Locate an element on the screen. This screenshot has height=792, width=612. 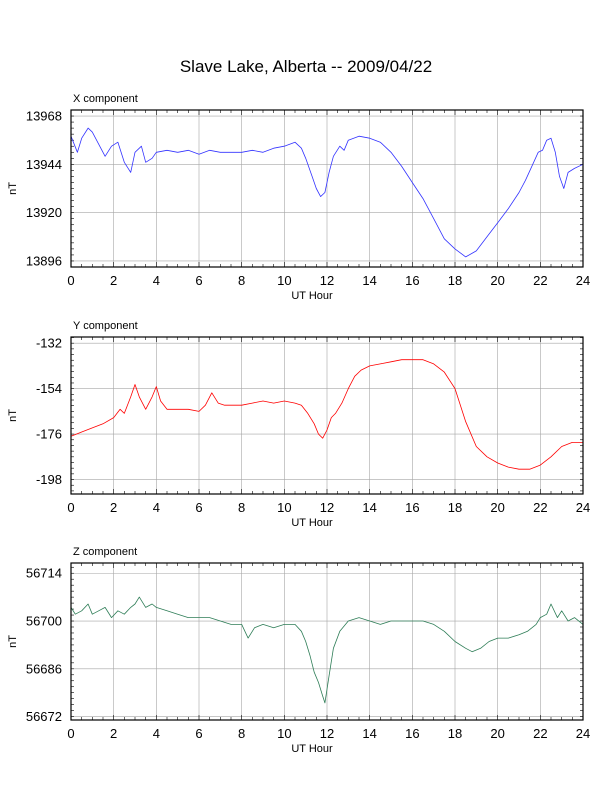
y-tick-label: 13968 is located at coordinates (44, 116).